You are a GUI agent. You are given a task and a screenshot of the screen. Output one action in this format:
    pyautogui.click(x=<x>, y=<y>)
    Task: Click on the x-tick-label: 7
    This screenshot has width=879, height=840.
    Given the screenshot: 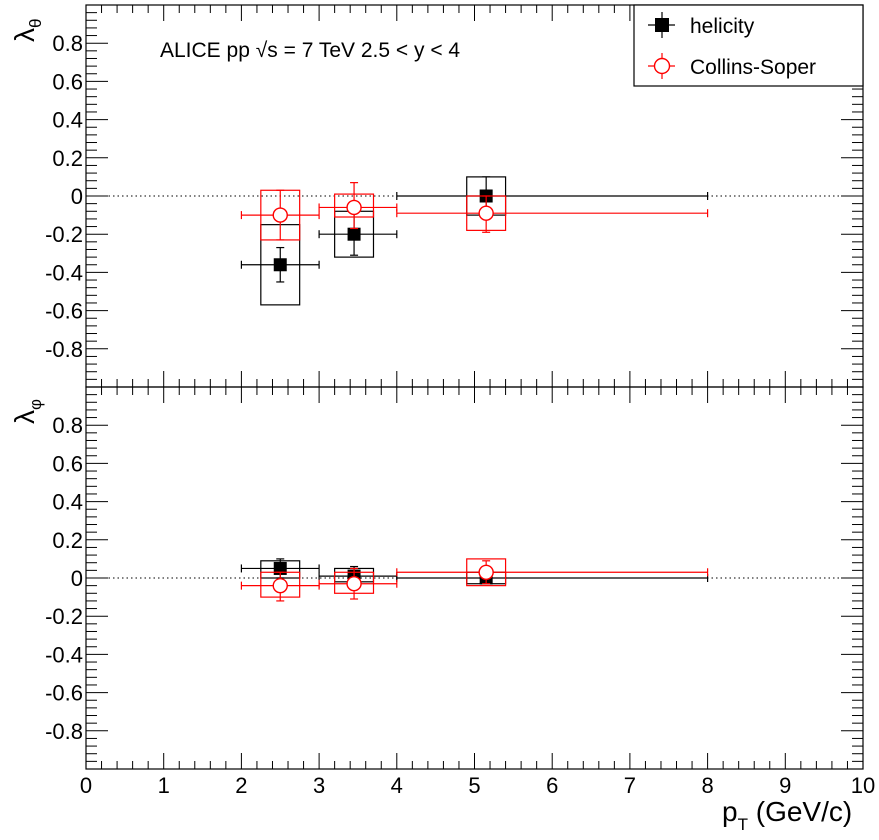 What is the action you would take?
    pyautogui.click(x=630, y=785)
    